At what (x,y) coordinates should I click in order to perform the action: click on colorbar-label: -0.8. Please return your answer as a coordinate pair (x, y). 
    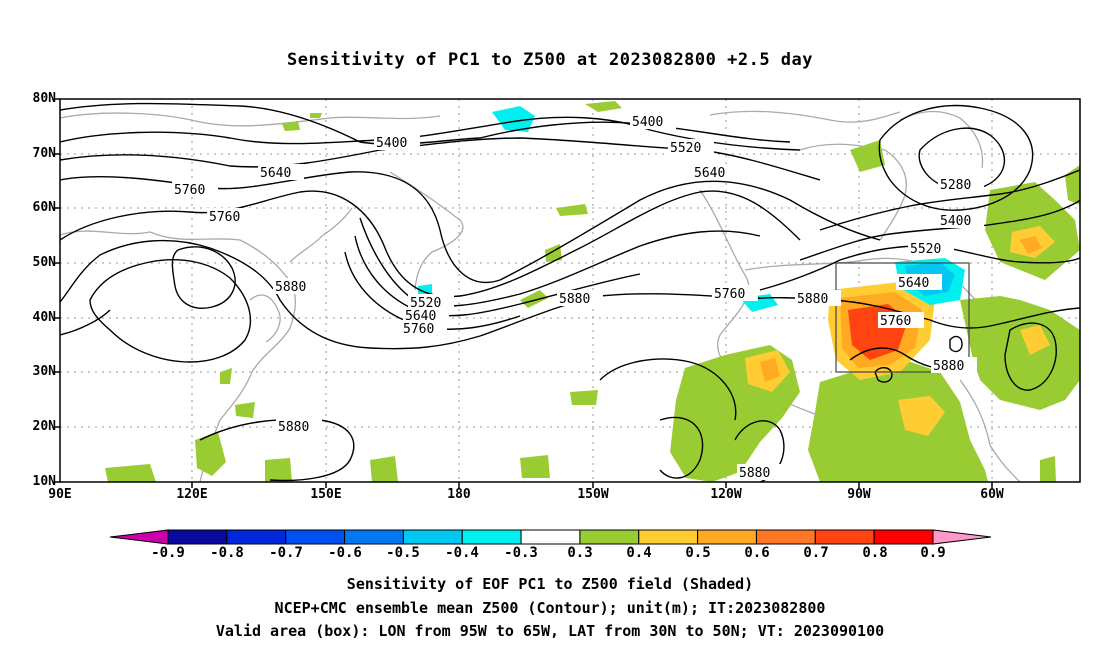
    Looking at the image, I should click on (227, 553).